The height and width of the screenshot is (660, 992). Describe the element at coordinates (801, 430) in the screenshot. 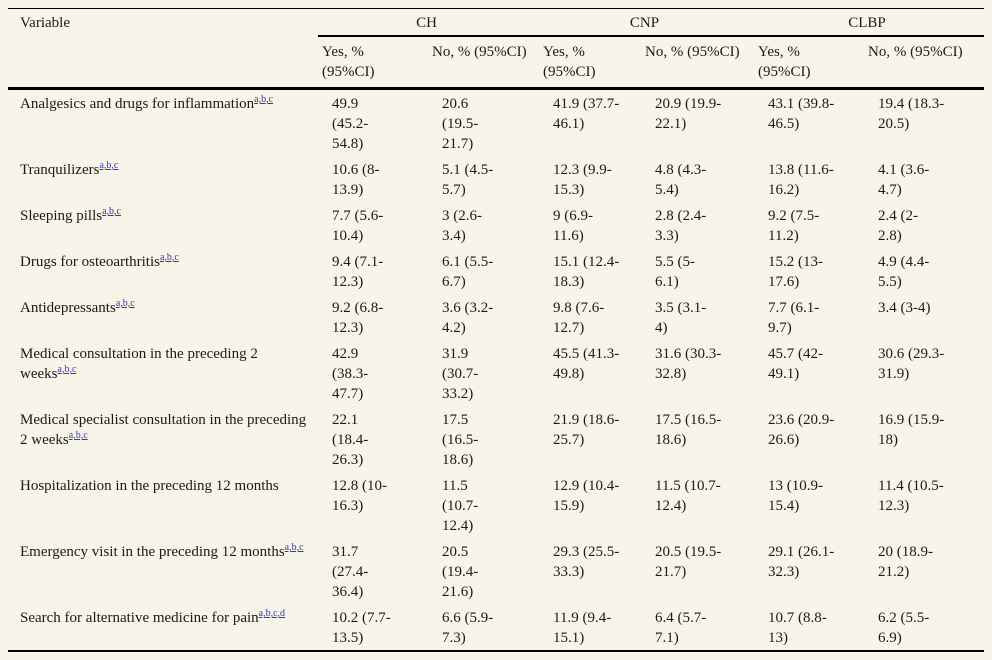

I see `value-cell: 23.6 (20.9- 26.6)` at that location.